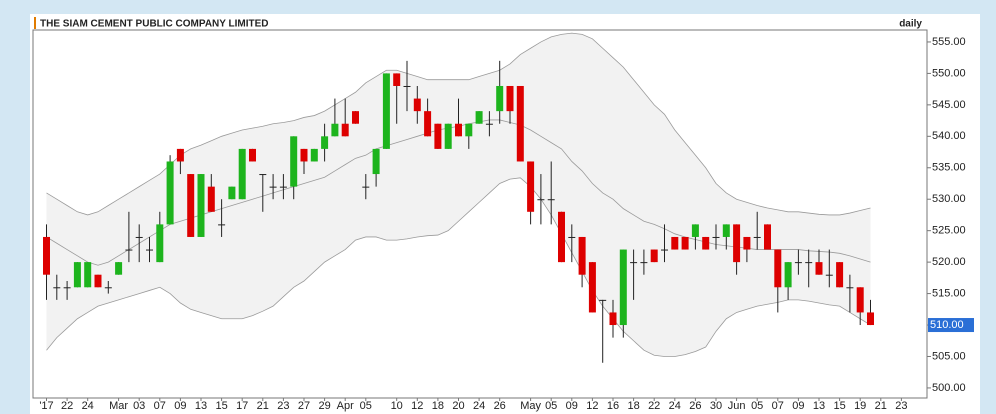 The width and height of the screenshot is (996, 414). Describe the element at coordinates (910, 24) in the screenshot. I see `interval: daily` at that location.